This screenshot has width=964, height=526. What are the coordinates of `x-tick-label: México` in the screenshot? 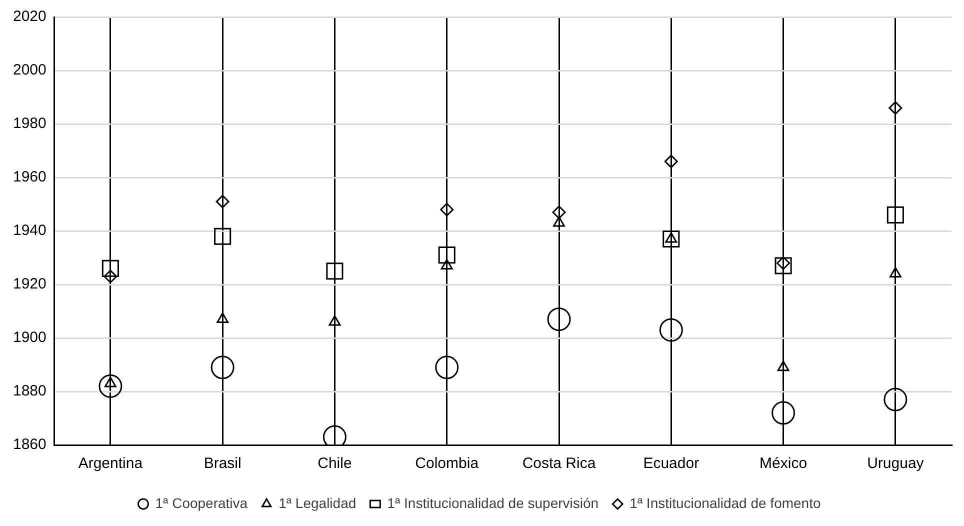 It's located at (784, 463).